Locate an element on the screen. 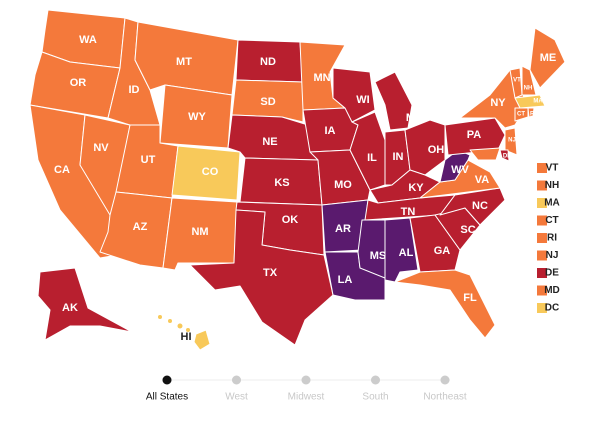 This screenshot has width=602, height=422. filter-label: Midwest is located at coordinates (306, 397).